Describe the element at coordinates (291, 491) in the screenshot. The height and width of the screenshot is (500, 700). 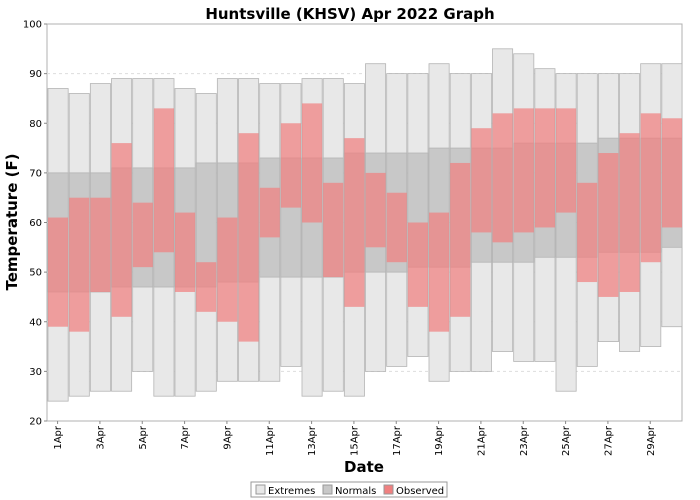
I see `legend-label-extremes: Extremes` at that location.